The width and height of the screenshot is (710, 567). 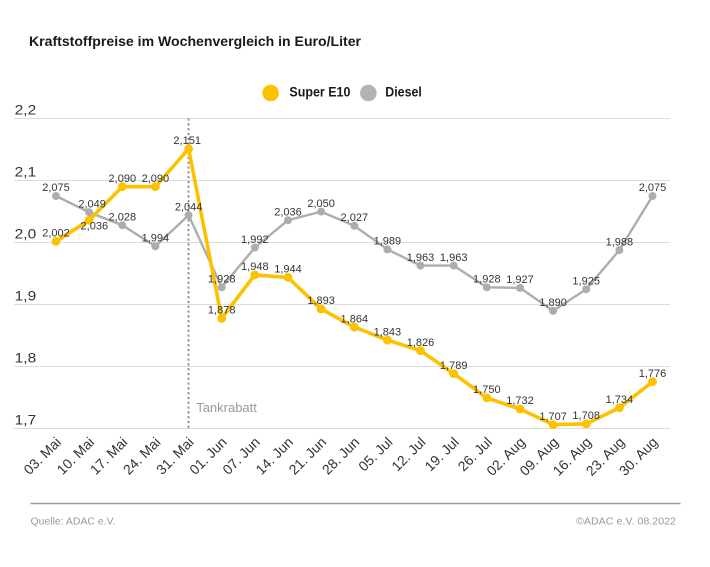 What do you see at coordinates (520, 401) in the screenshot?
I see `svg-text: 1,732` at bounding box center [520, 401].